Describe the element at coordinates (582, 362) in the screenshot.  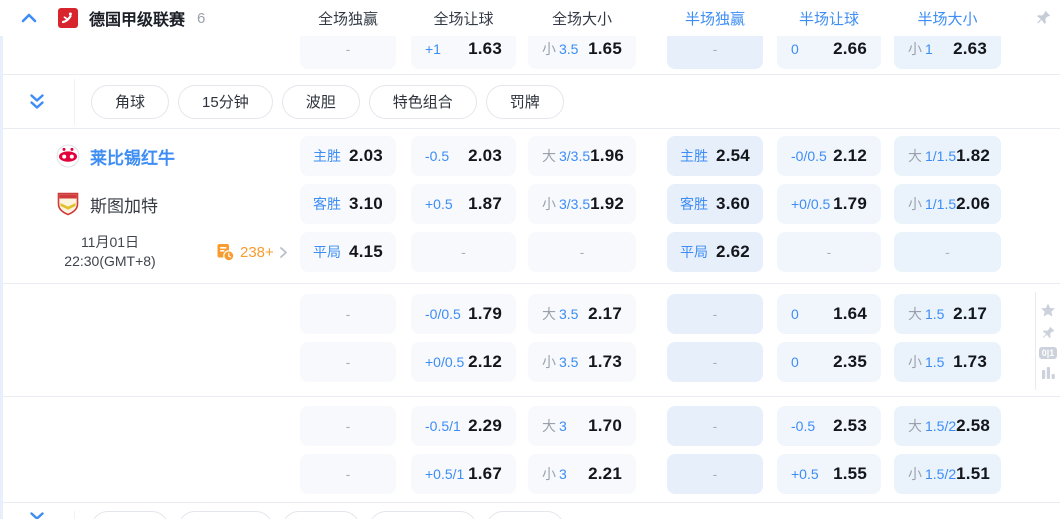
I see `odds-cell-overunder: 小 3.5 1.73` at that location.